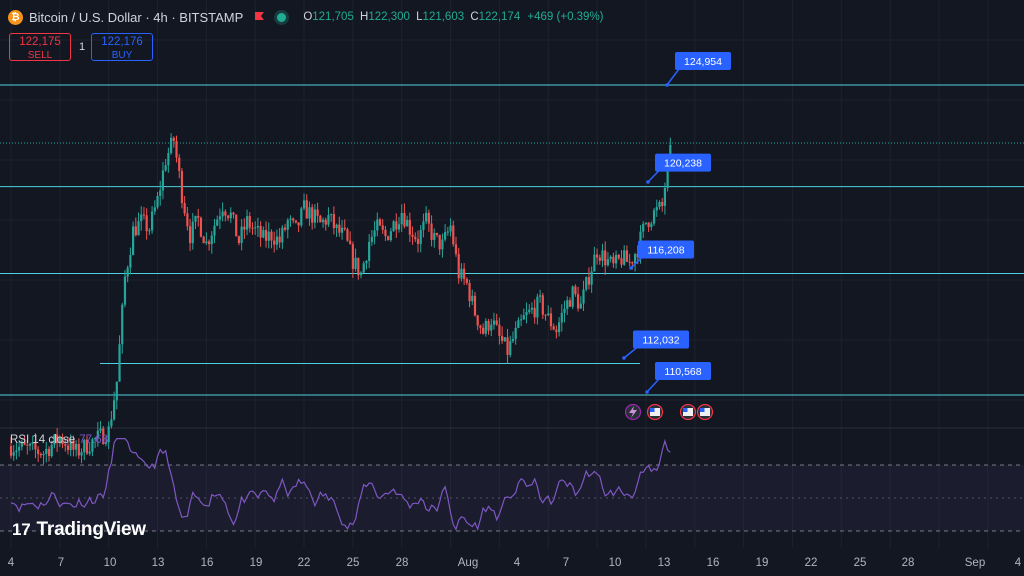  Describe the element at coordinates (93, 440) in the screenshot. I see `rsi-value: 77.68` at that location.